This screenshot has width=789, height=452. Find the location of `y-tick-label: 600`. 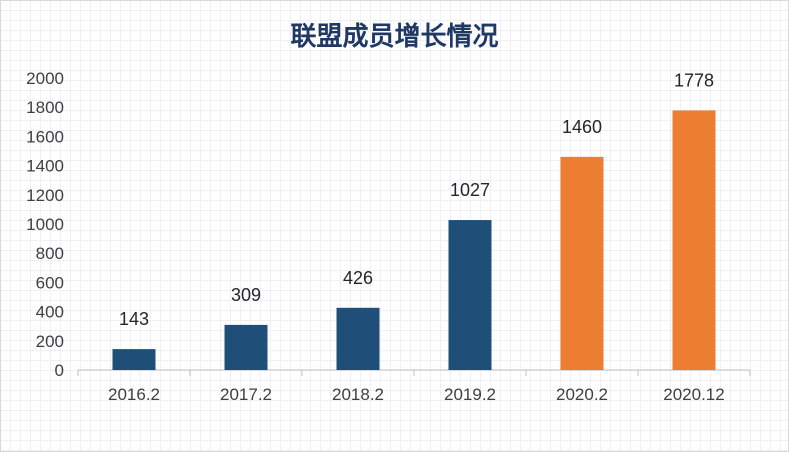

y-tick-label: 600 is located at coordinates (50, 282).